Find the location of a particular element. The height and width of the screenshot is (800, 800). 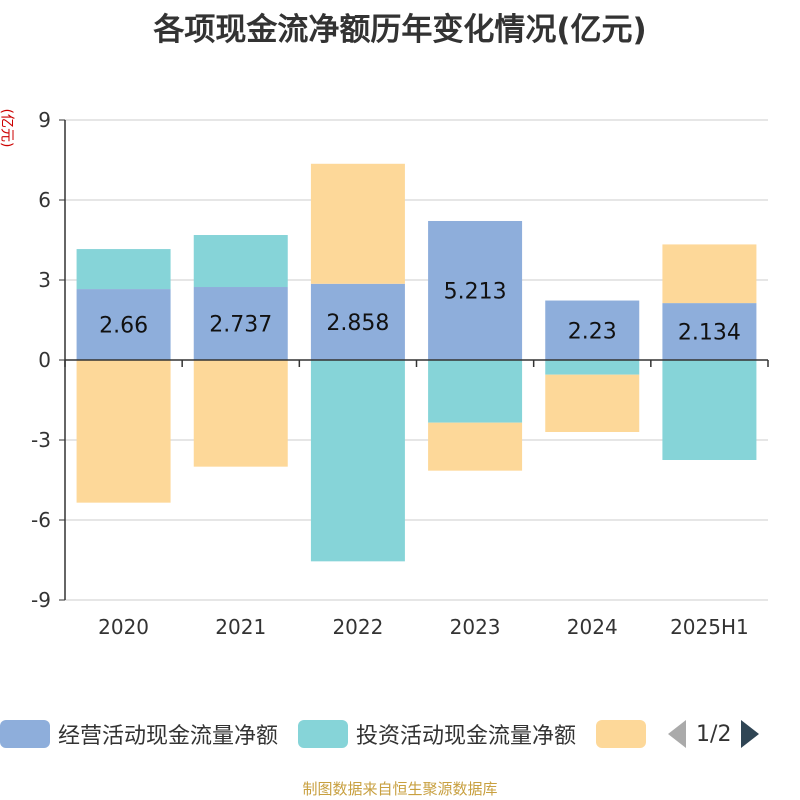

bar-2024-series1 is located at coordinates (592, 367).